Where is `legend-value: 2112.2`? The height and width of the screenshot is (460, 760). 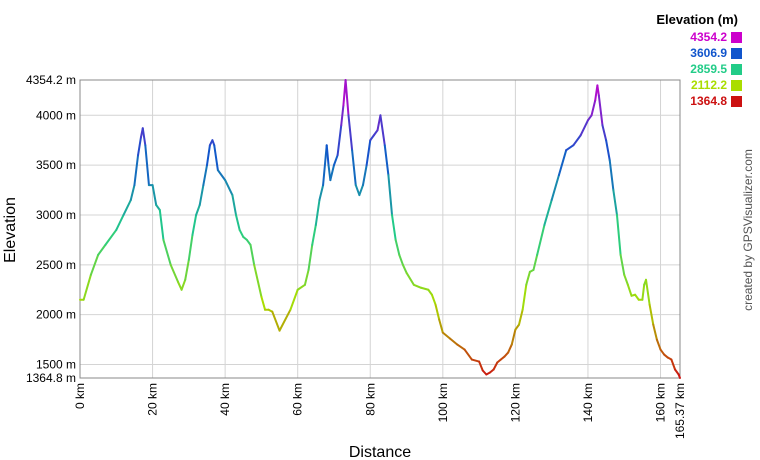
legend-value: 2112.2 is located at coordinates (708, 85).